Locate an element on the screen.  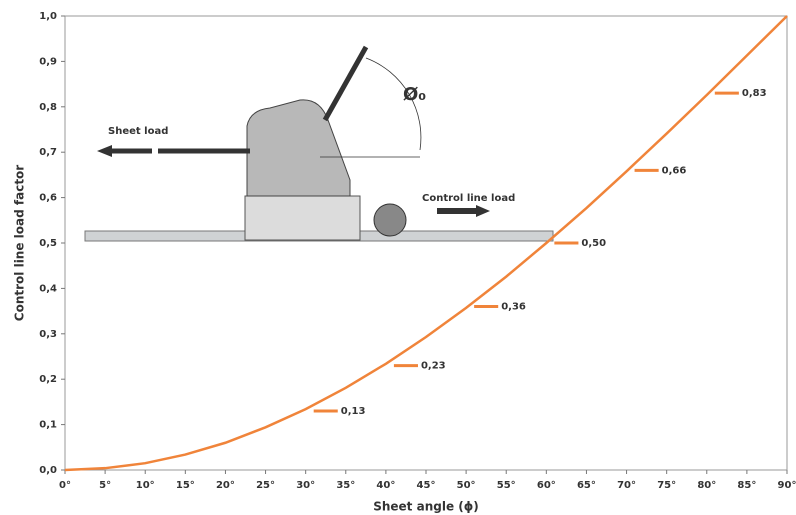
x-tick-label: 55° is located at coordinates (506, 485).